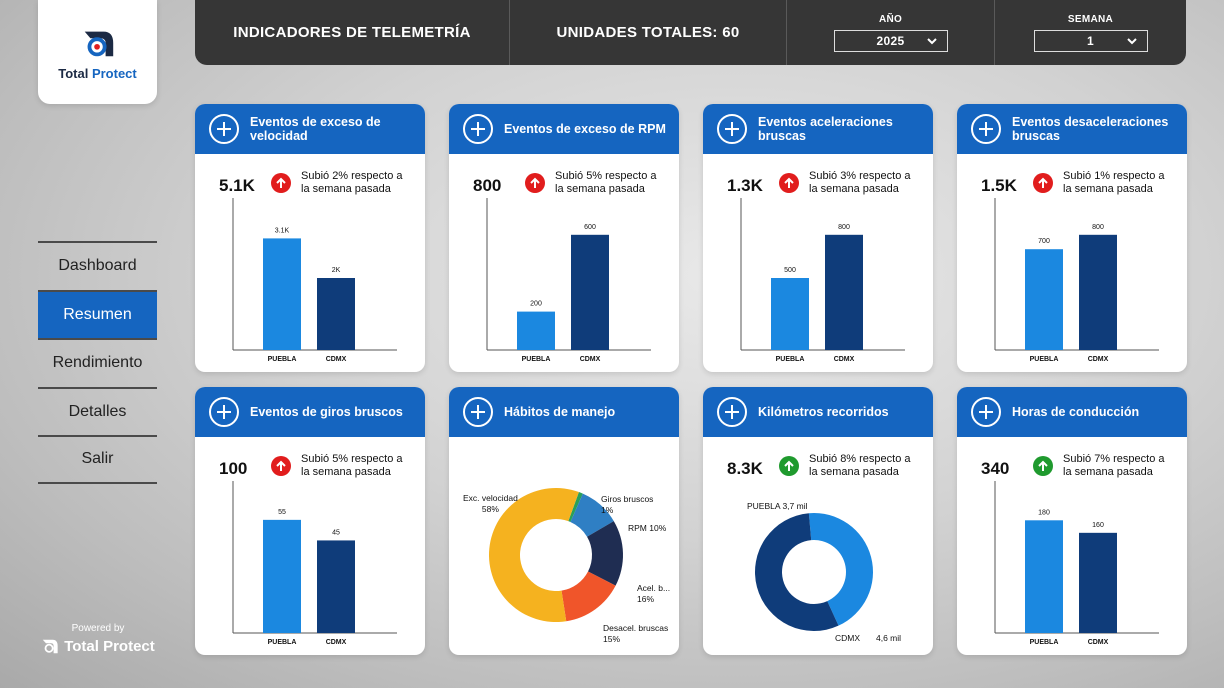 The height and width of the screenshot is (688, 1224). I want to click on card-title: Eventos de giros bruscos, so click(326, 412).